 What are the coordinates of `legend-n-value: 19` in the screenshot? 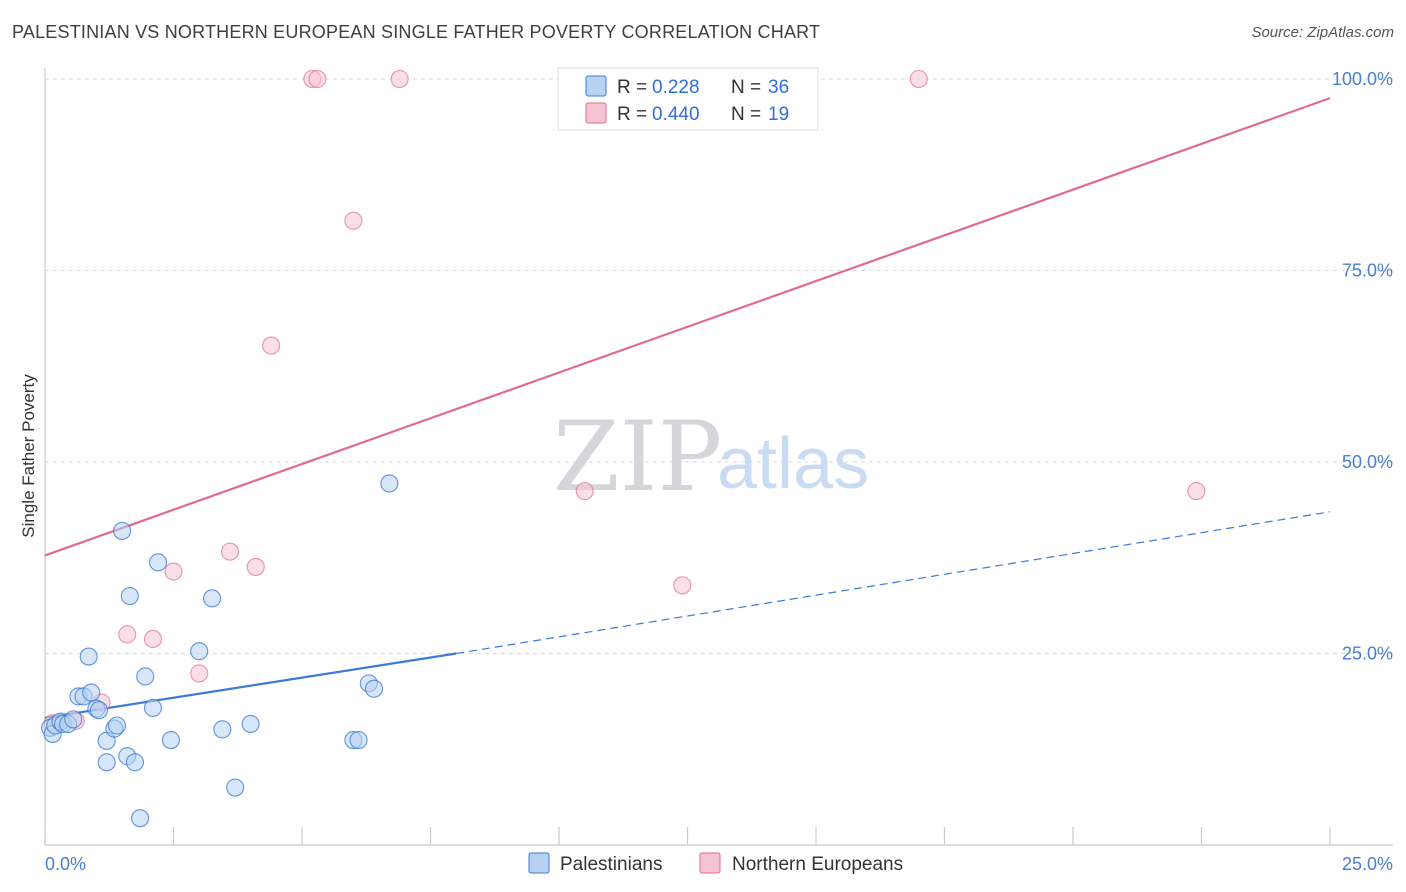 It's located at (778, 114).